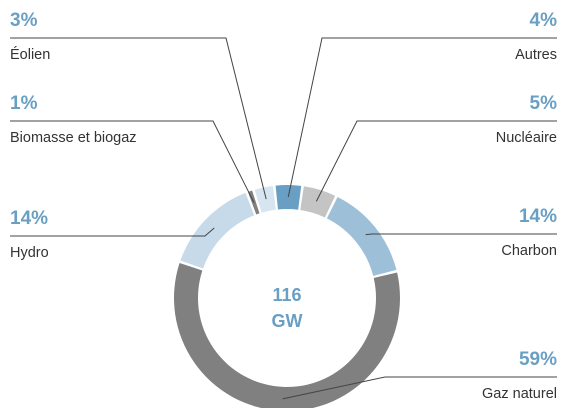 This screenshot has width=563, height=408. Describe the element at coordinates (526, 138) in the screenshot. I see `category-label: Nucléaire` at that location.